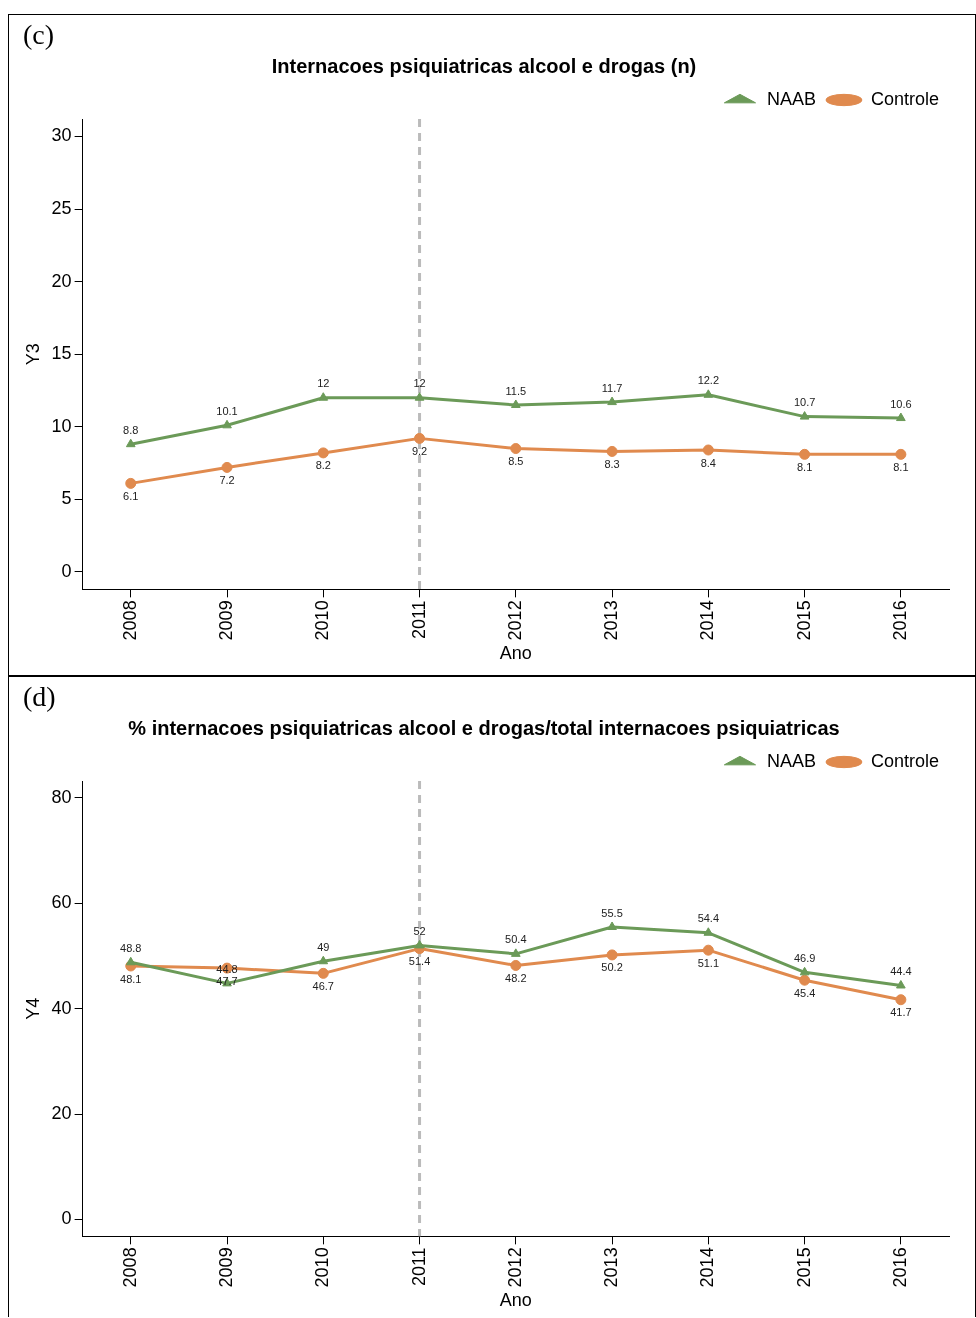  Describe the element at coordinates (612, 967) in the screenshot. I see `data-label: 50.2` at that location.